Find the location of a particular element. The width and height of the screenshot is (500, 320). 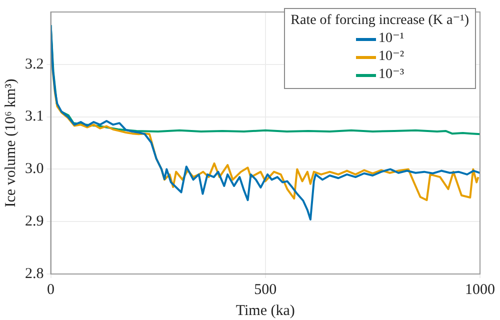

y-tick-label: 2.8 is located at coordinates (34, 274).